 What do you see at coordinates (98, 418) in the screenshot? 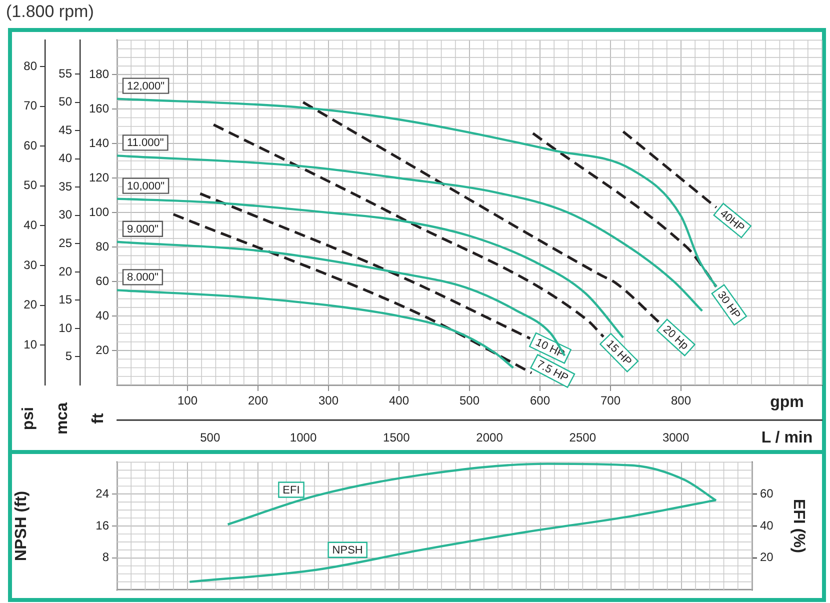
I see `y-axis-title: ft` at bounding box center [98, 418].